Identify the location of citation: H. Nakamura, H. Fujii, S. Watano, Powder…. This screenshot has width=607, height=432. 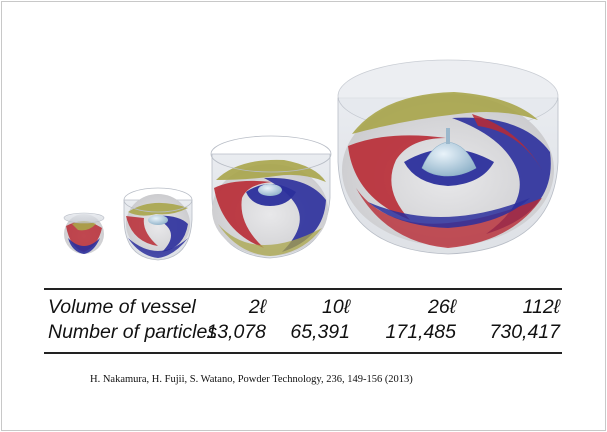
(251, 379).